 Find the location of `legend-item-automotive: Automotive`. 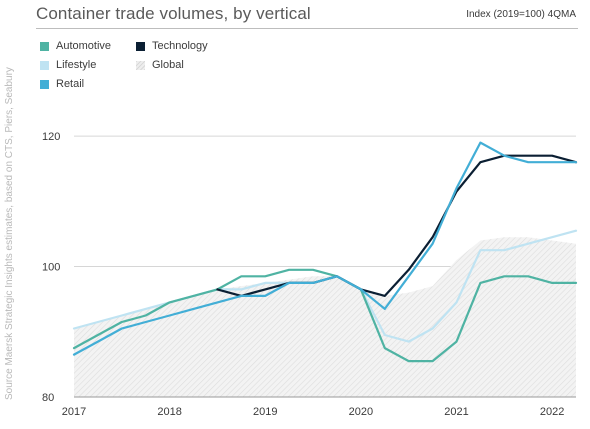

legend-item-automotive: Automotive is located at coordinates (75, 46).